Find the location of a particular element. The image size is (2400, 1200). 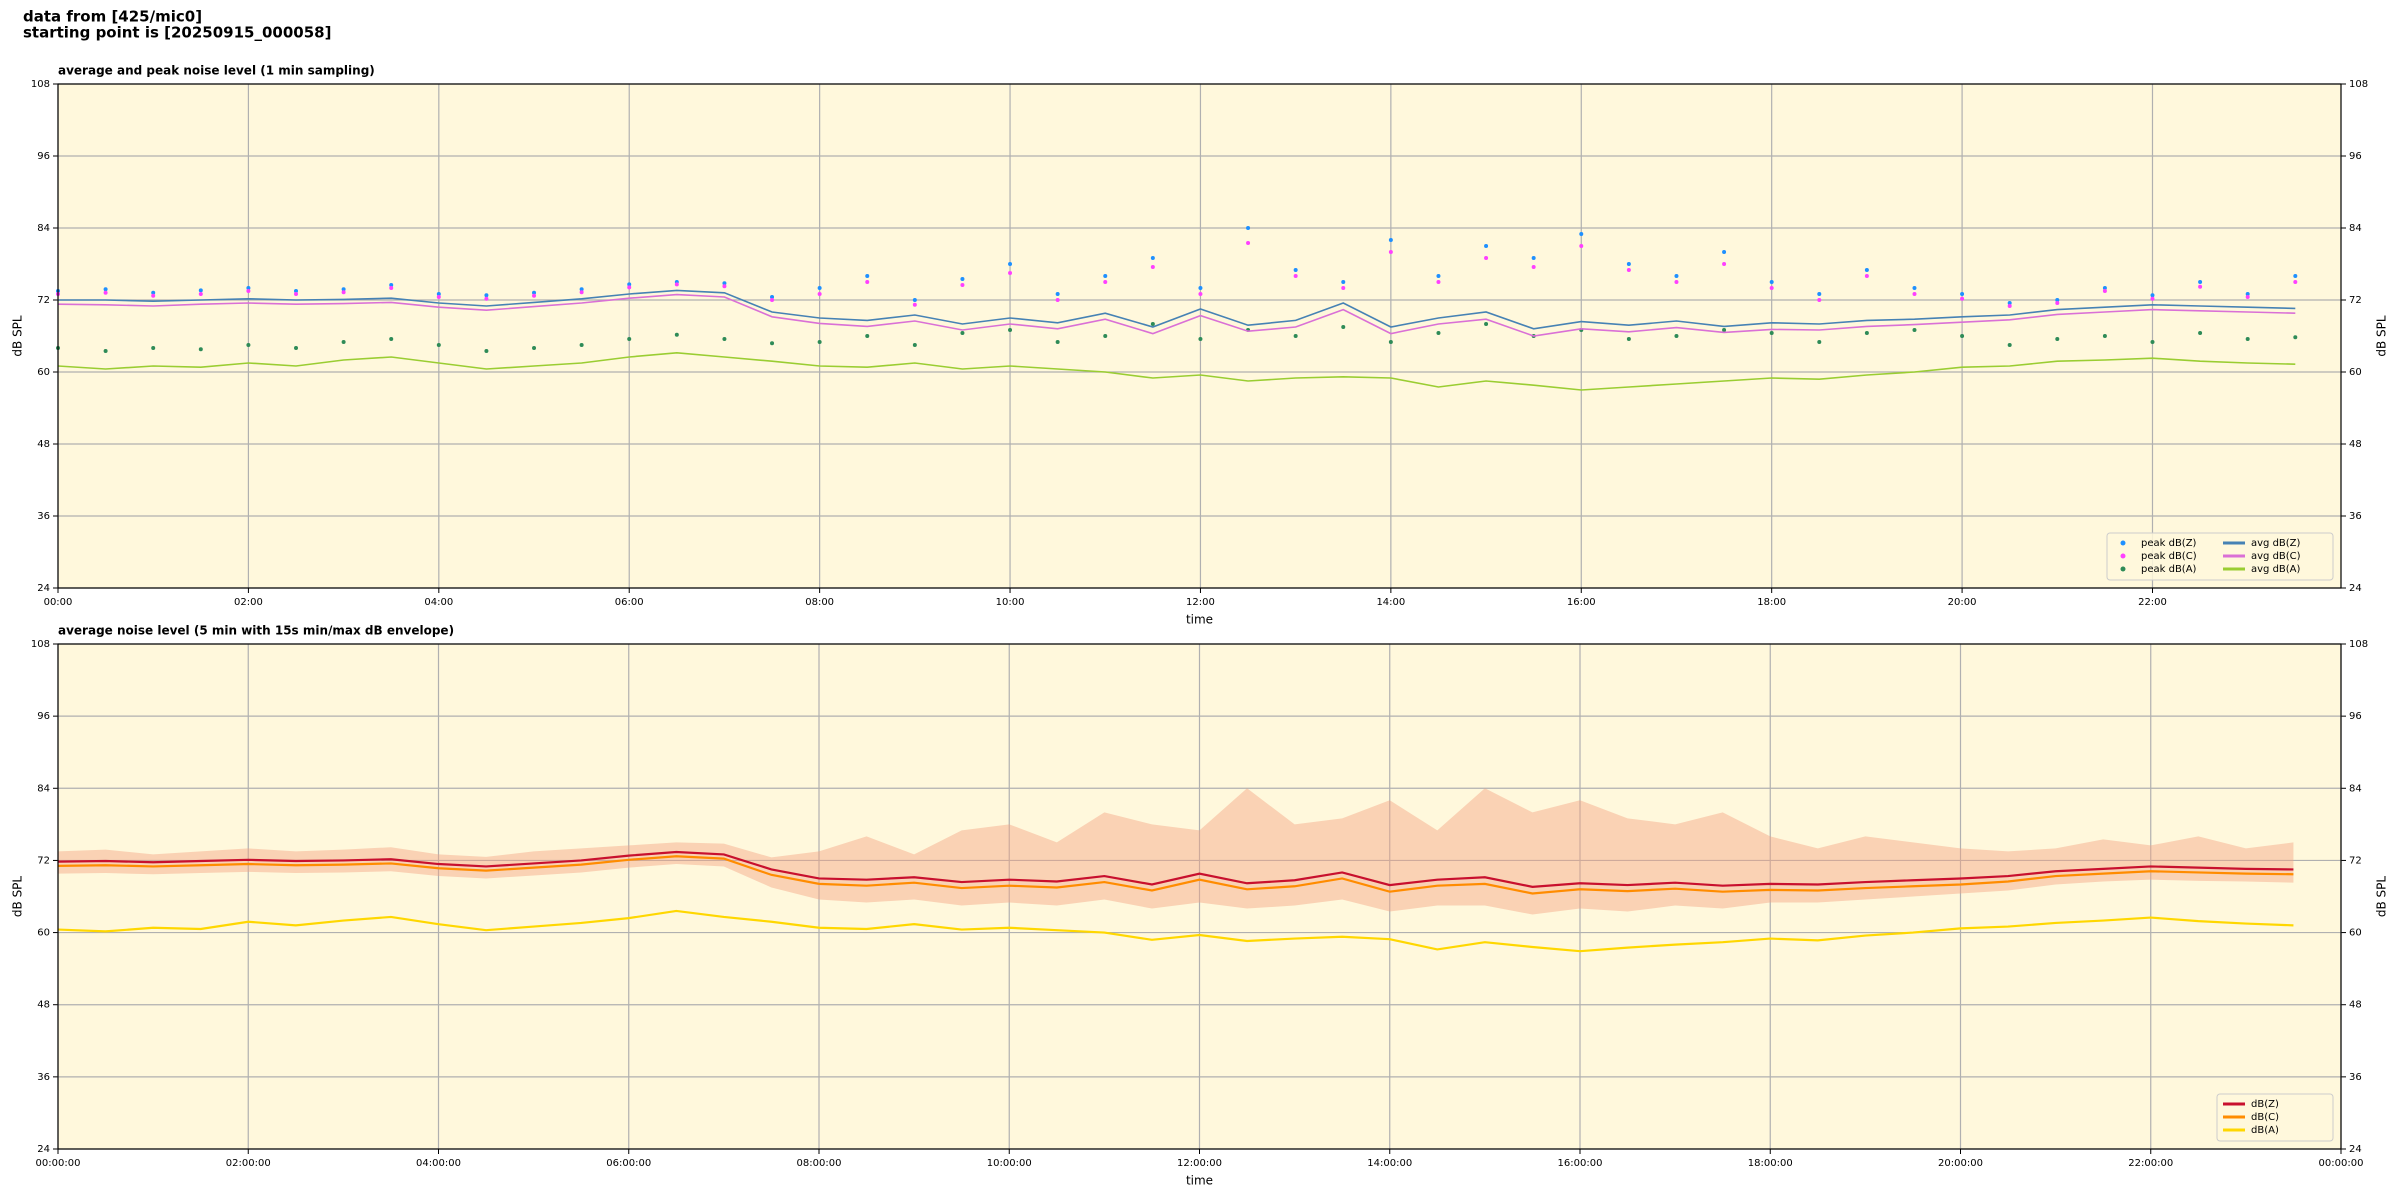

legend-marker is located at coordinates (2123, 556).